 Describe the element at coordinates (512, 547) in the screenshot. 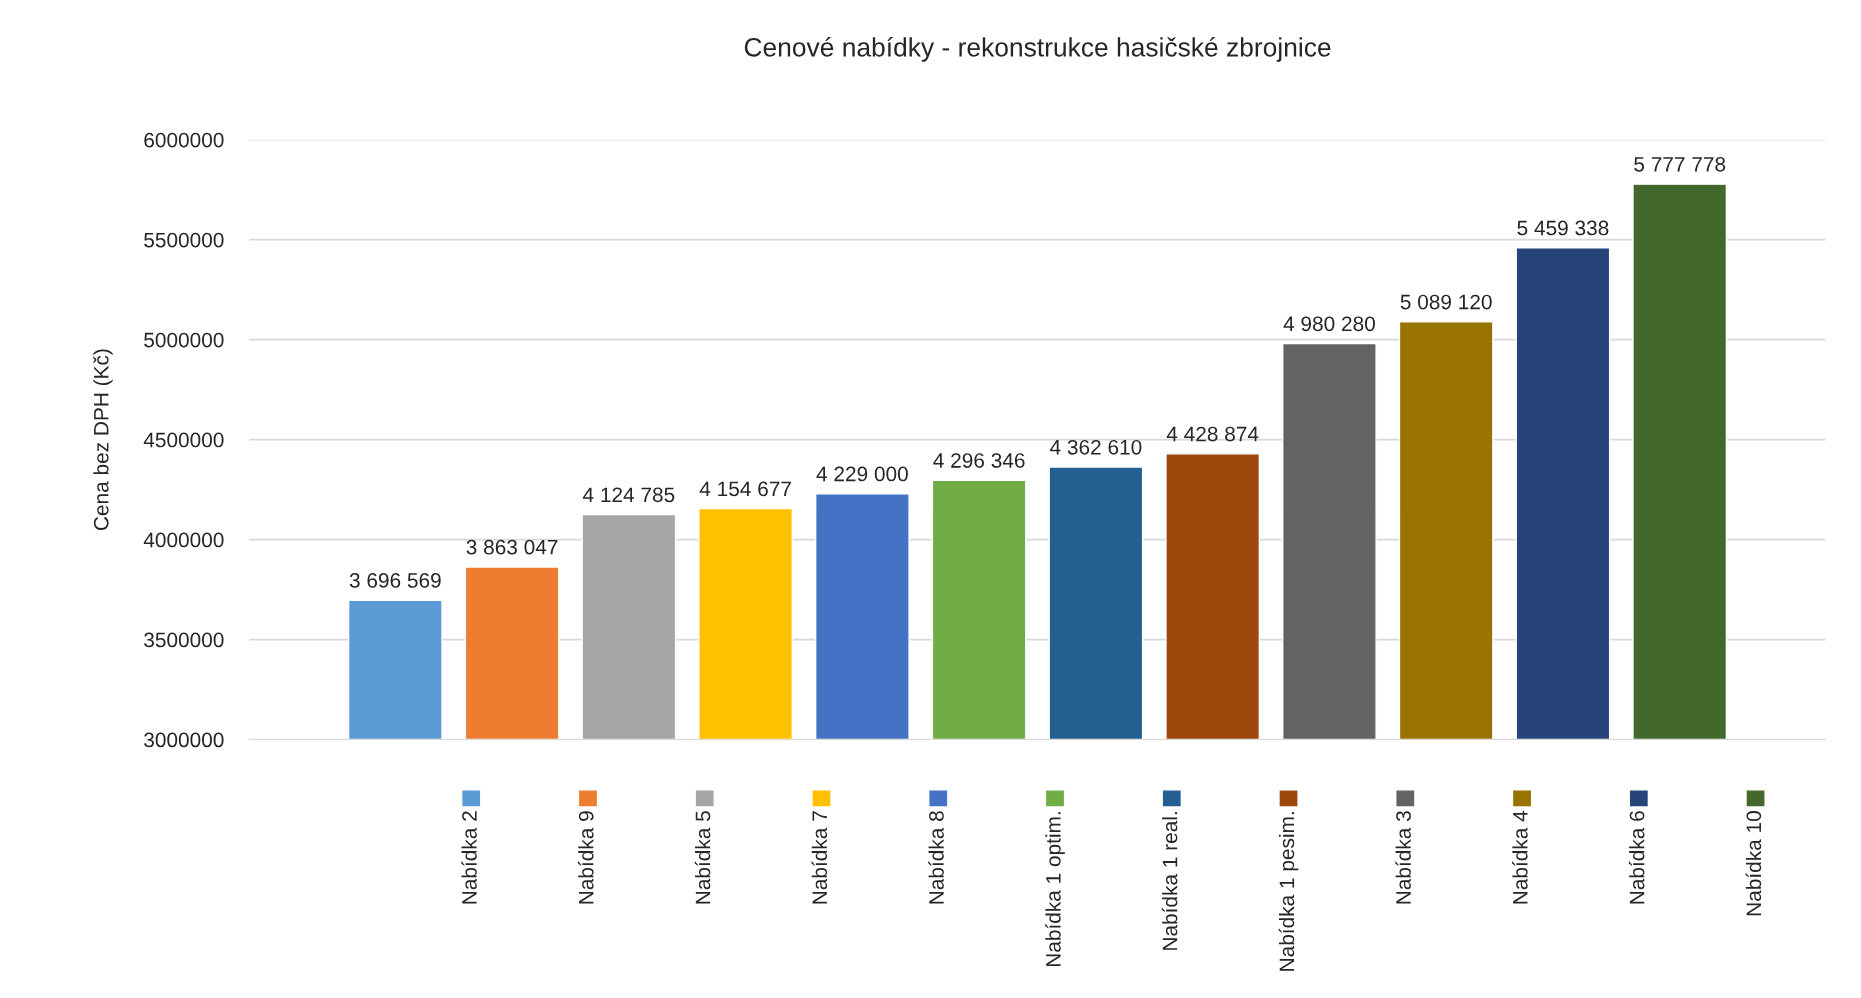

I see `data-label: 3 863 047` at that location.